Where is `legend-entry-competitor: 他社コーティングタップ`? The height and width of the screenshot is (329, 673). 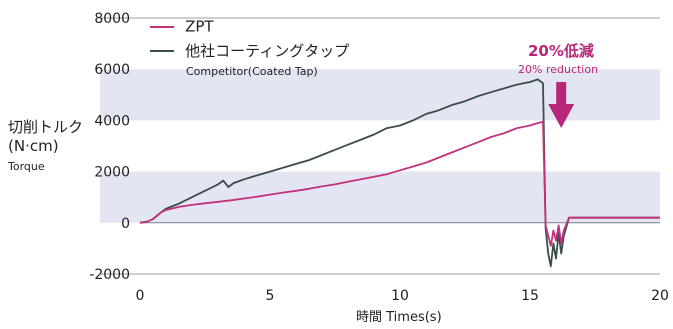
legend-entry-competitor: 他社コーティングタップ is located at coordinates (249, 50).